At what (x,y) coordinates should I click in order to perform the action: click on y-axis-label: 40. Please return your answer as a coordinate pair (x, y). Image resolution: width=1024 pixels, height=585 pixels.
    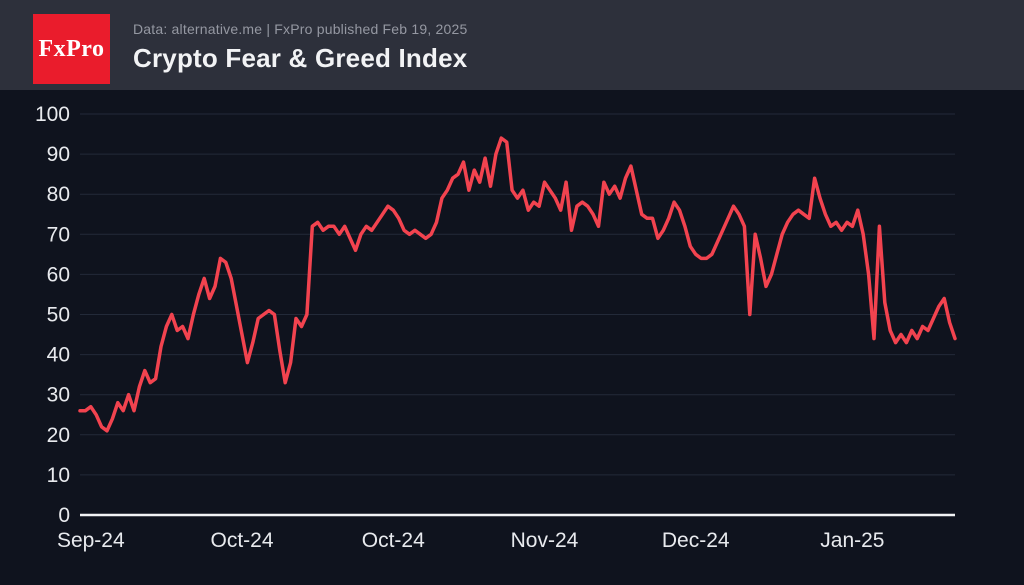
    Looking at the image, I should click on (58, 355).